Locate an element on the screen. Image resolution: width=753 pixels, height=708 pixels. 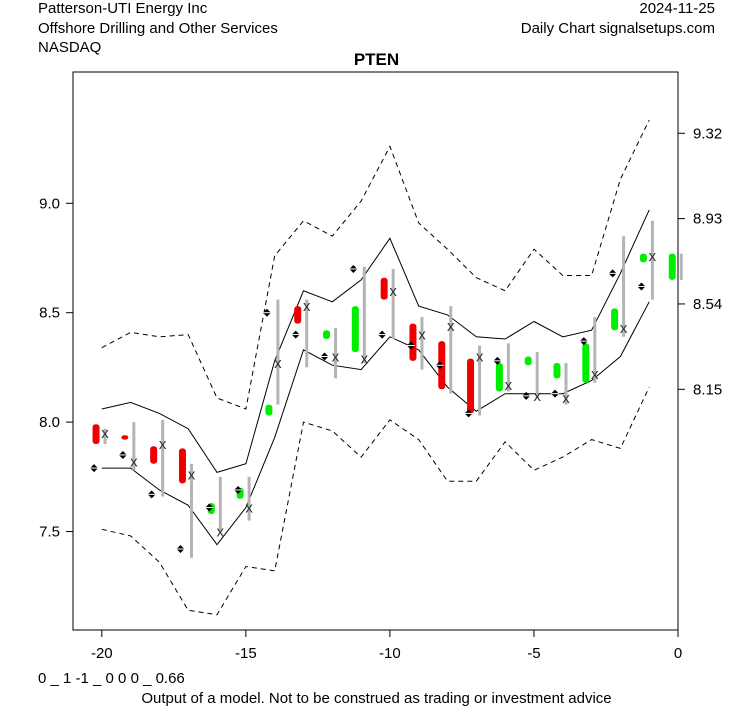
x-marker-11: x is located at coordinates (422, 335).